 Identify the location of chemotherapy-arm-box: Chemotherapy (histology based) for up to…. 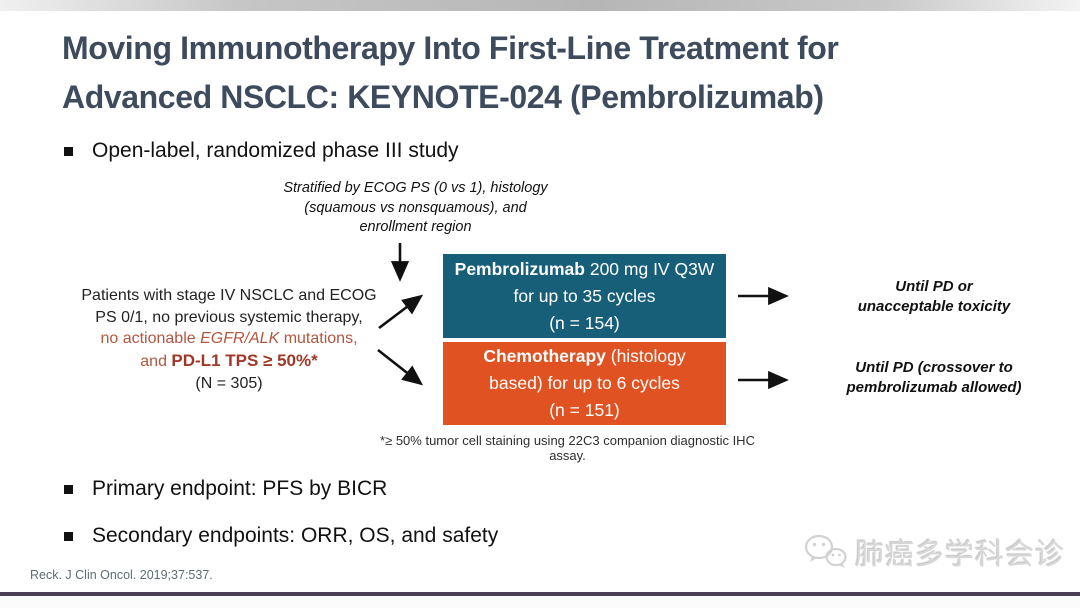
(584, 383).